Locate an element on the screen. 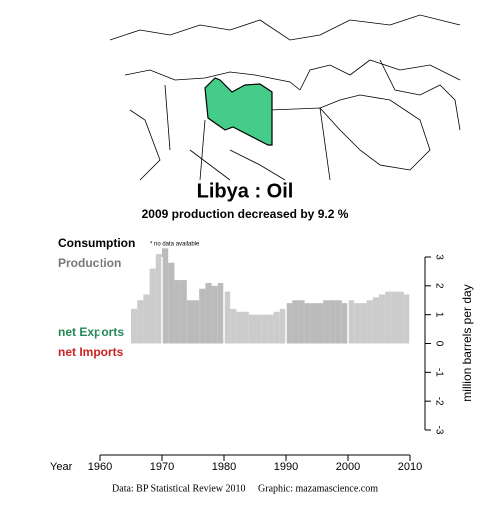  subtitle: 2009 production decreased by 9.2 % is located at coordinates (245, 214).